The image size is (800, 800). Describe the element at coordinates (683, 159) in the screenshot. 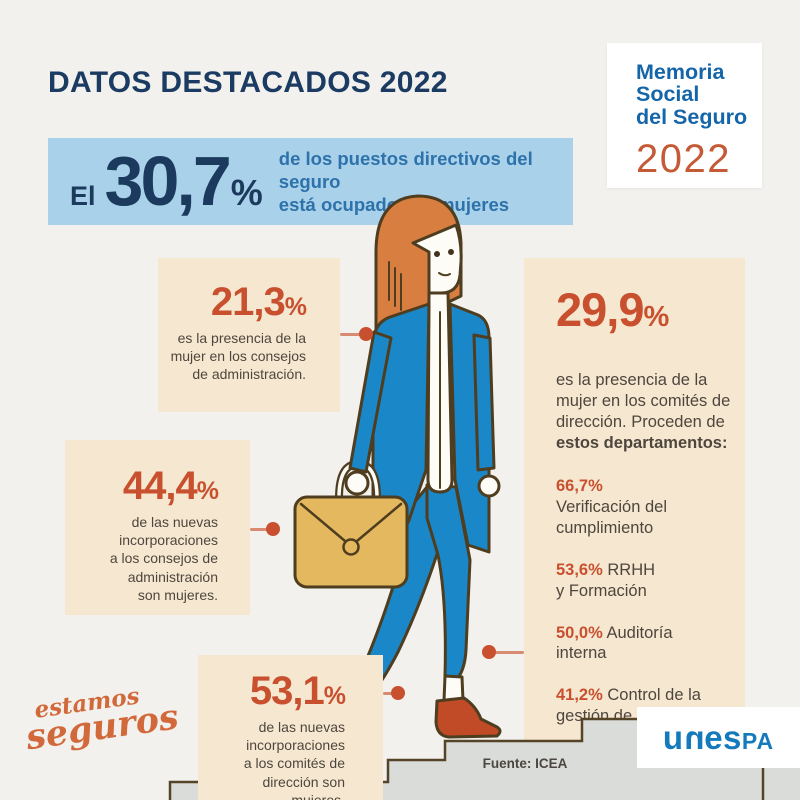

I see `memoria-year: 2022` at that location.